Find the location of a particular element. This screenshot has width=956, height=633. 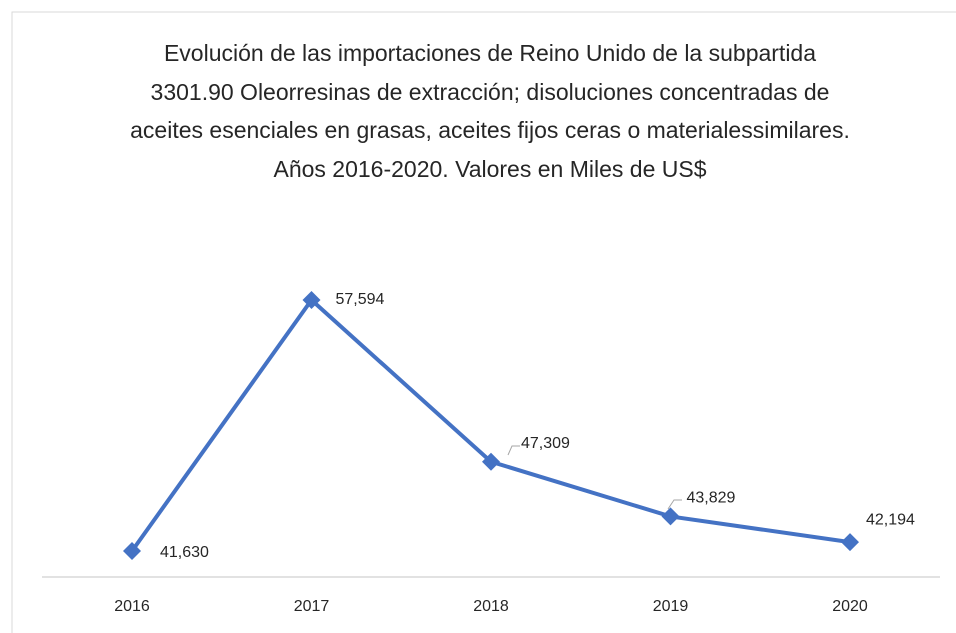

x-tick-label: 2016 is located at coordinates (132, 606).